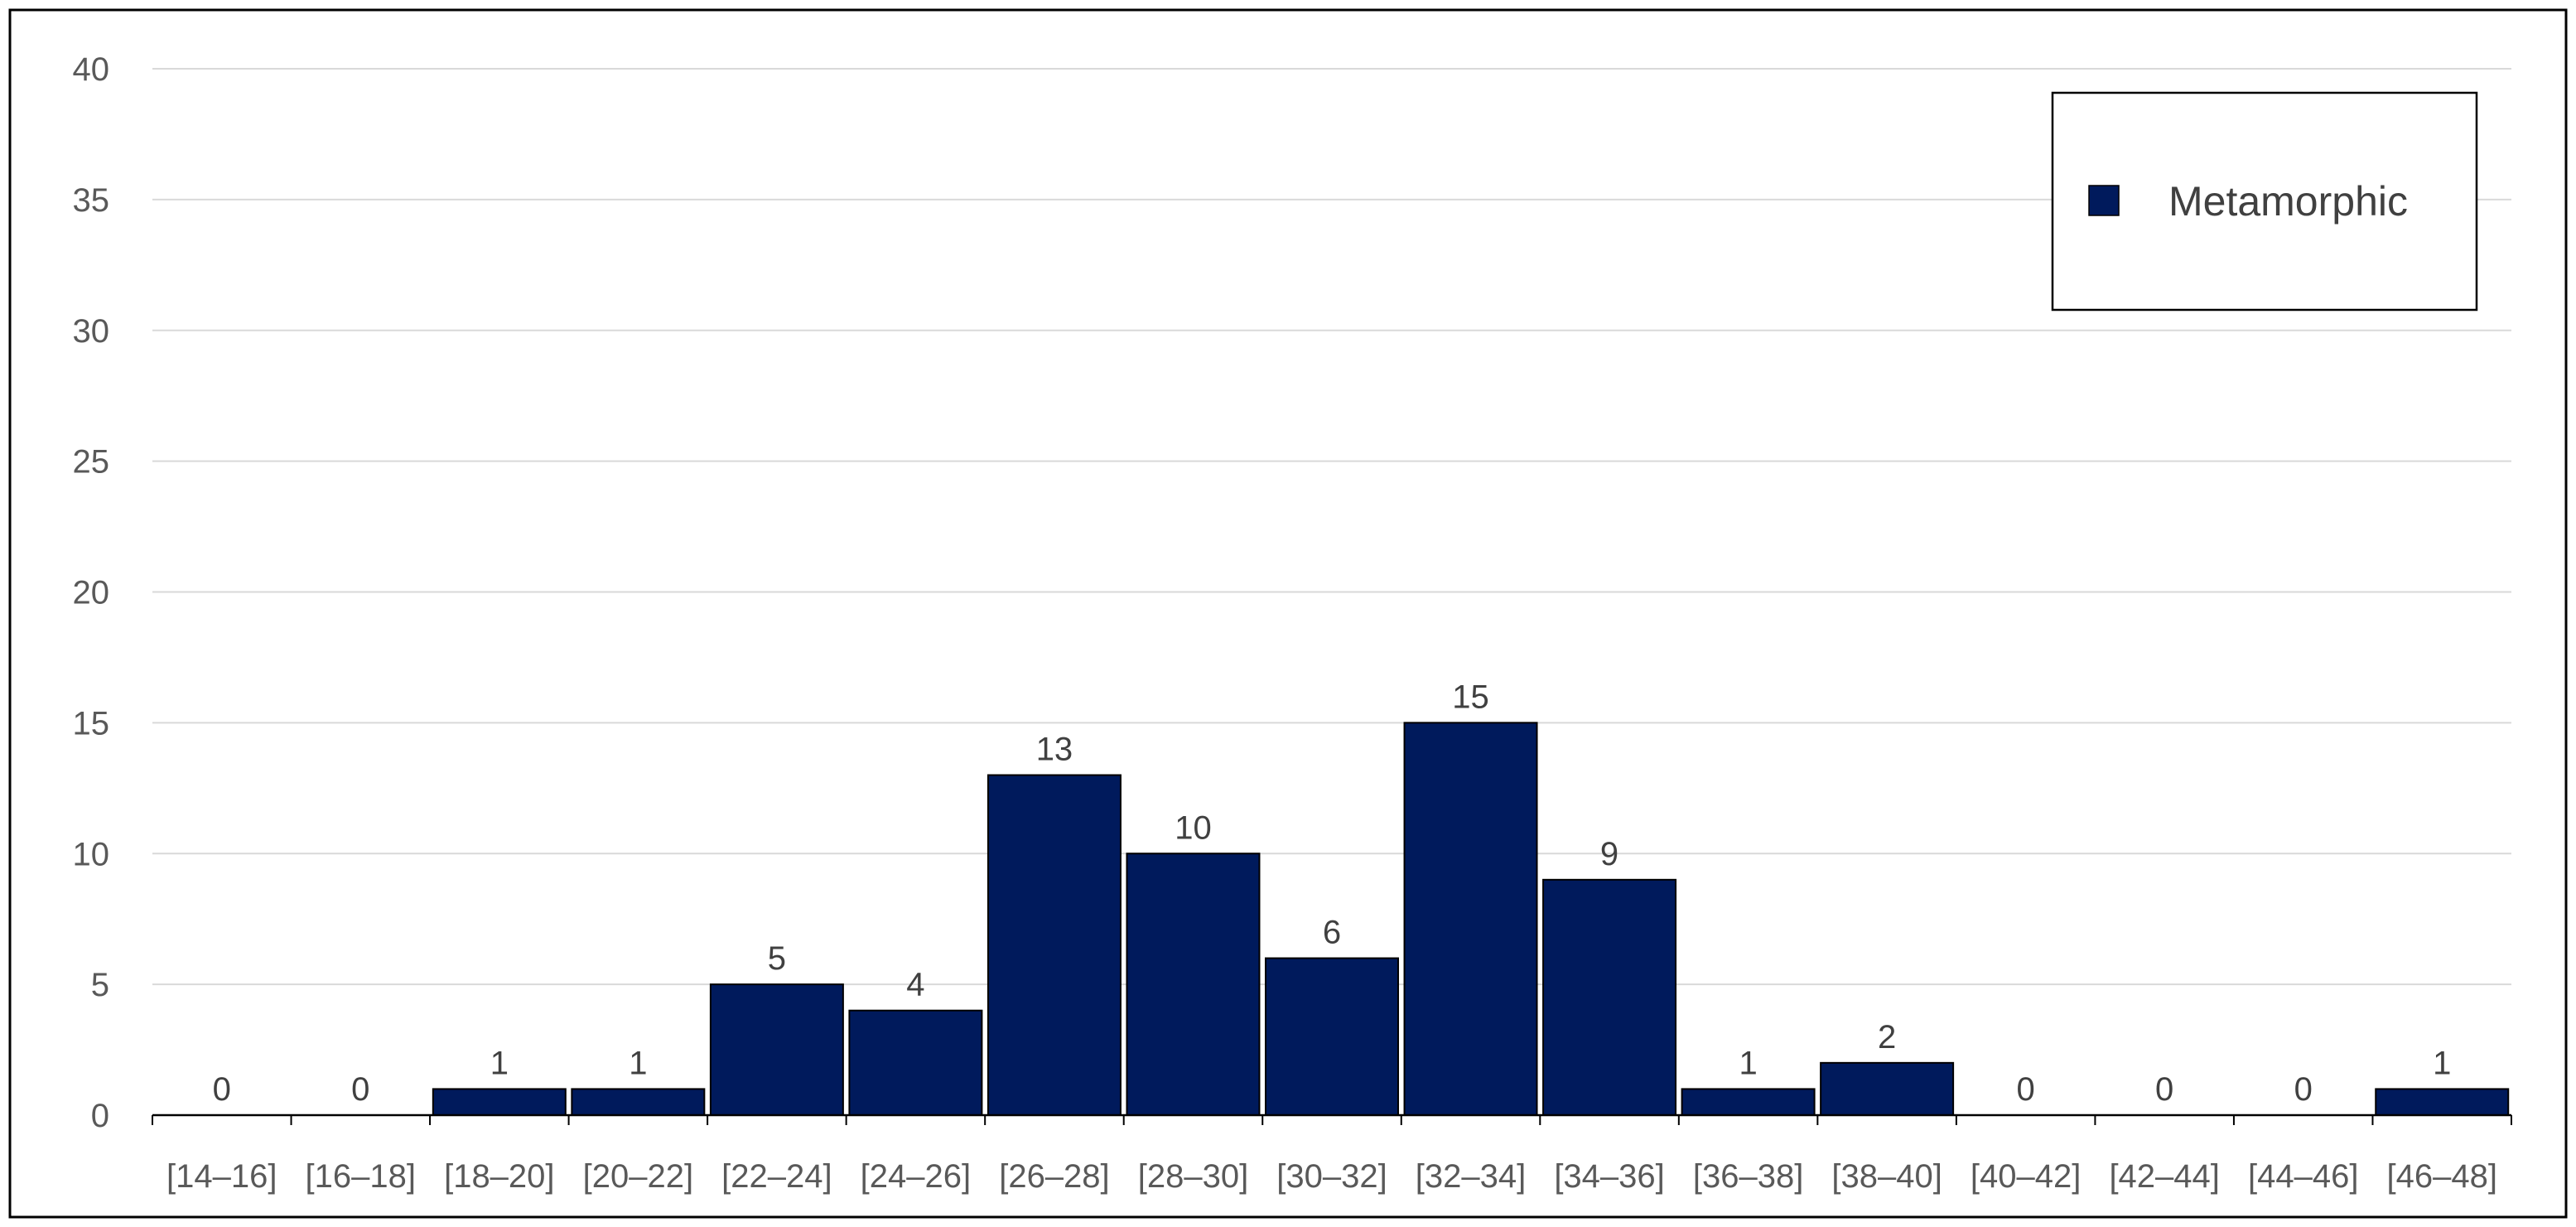 The width and height of the screenshot is (2576, 1227). What do you see at coordinates (1887, 1037) in the screenshot?
I see `data-label: 2` at bounding box center [1887, 1037].